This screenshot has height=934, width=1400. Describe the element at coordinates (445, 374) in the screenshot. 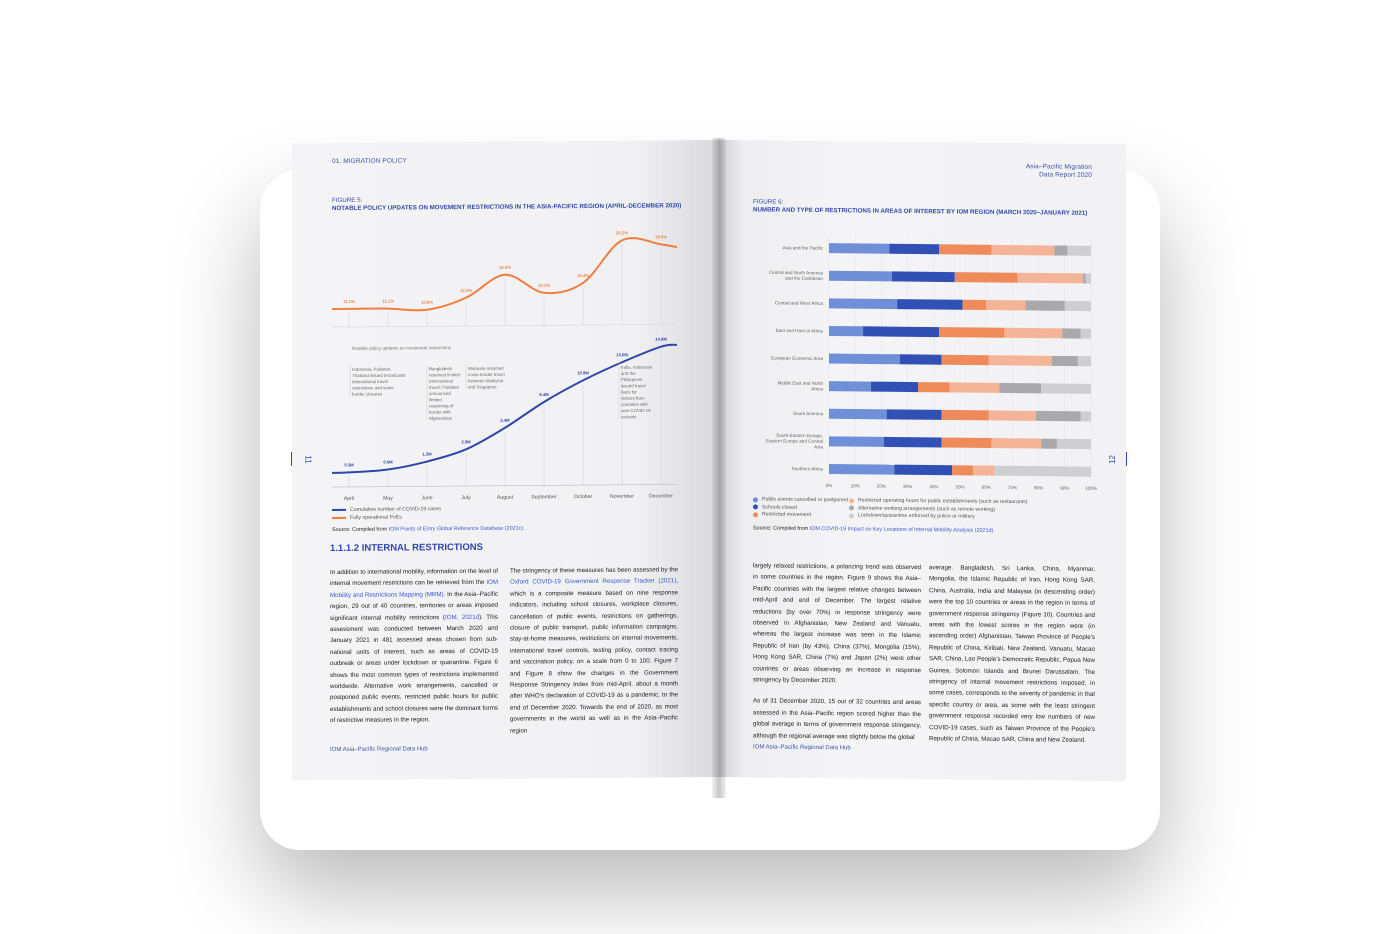

I see `annotation-line: resumed limited` at that location.